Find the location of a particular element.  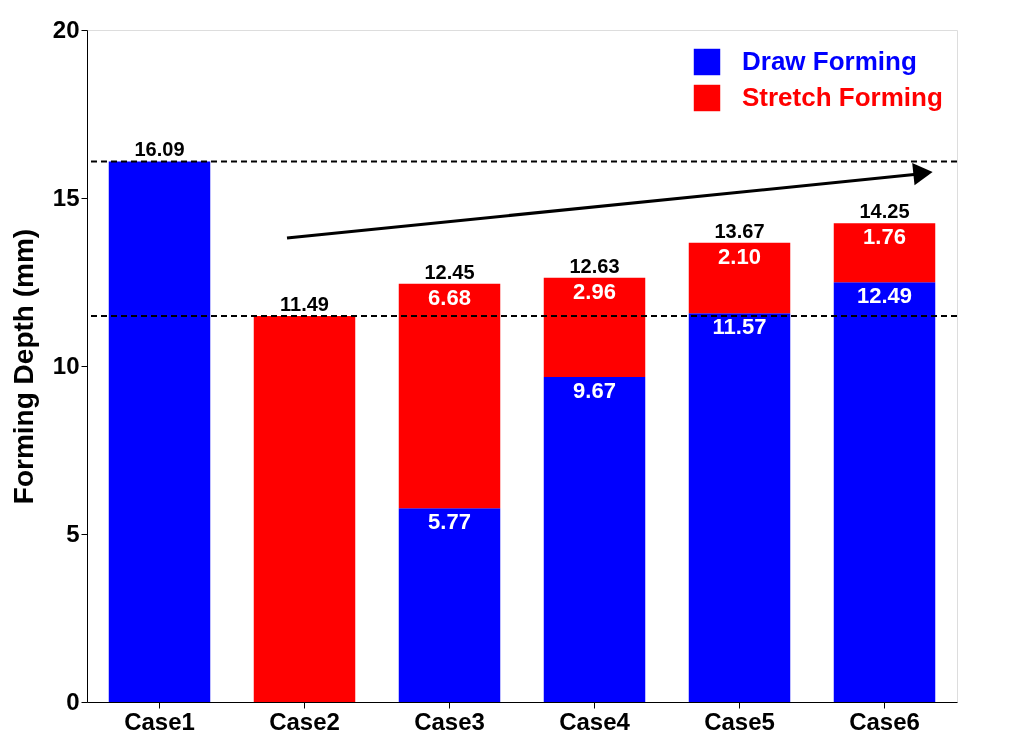

total-label: 13.67 is located at coordinates (739, 230).